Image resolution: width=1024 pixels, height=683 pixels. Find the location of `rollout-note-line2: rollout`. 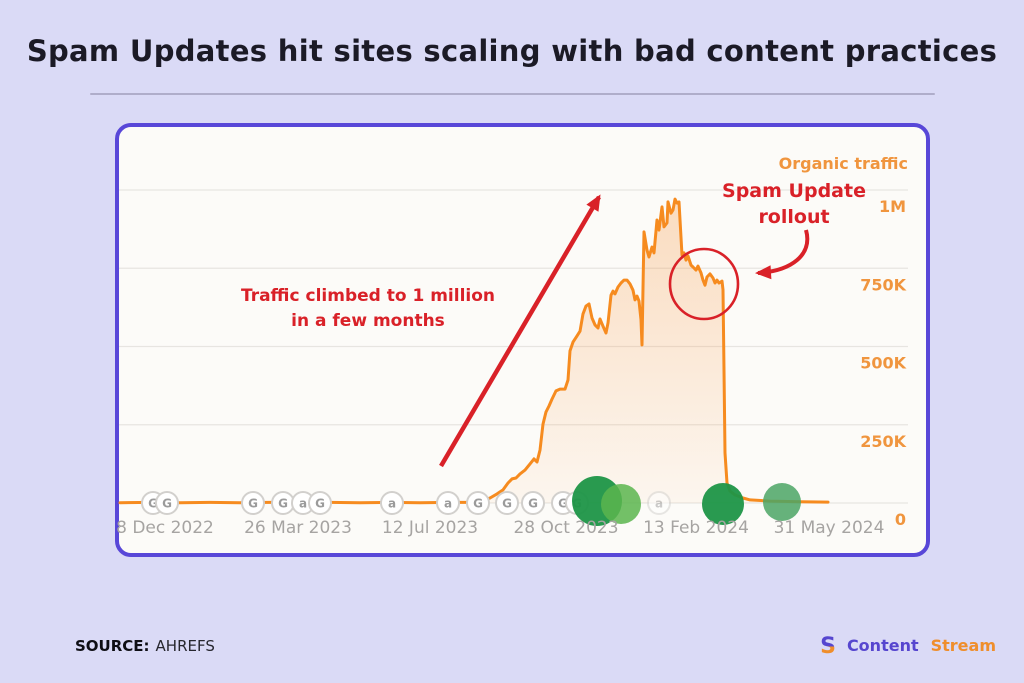

rollout-note-line2: rollout is located at coordinates (794, 217).